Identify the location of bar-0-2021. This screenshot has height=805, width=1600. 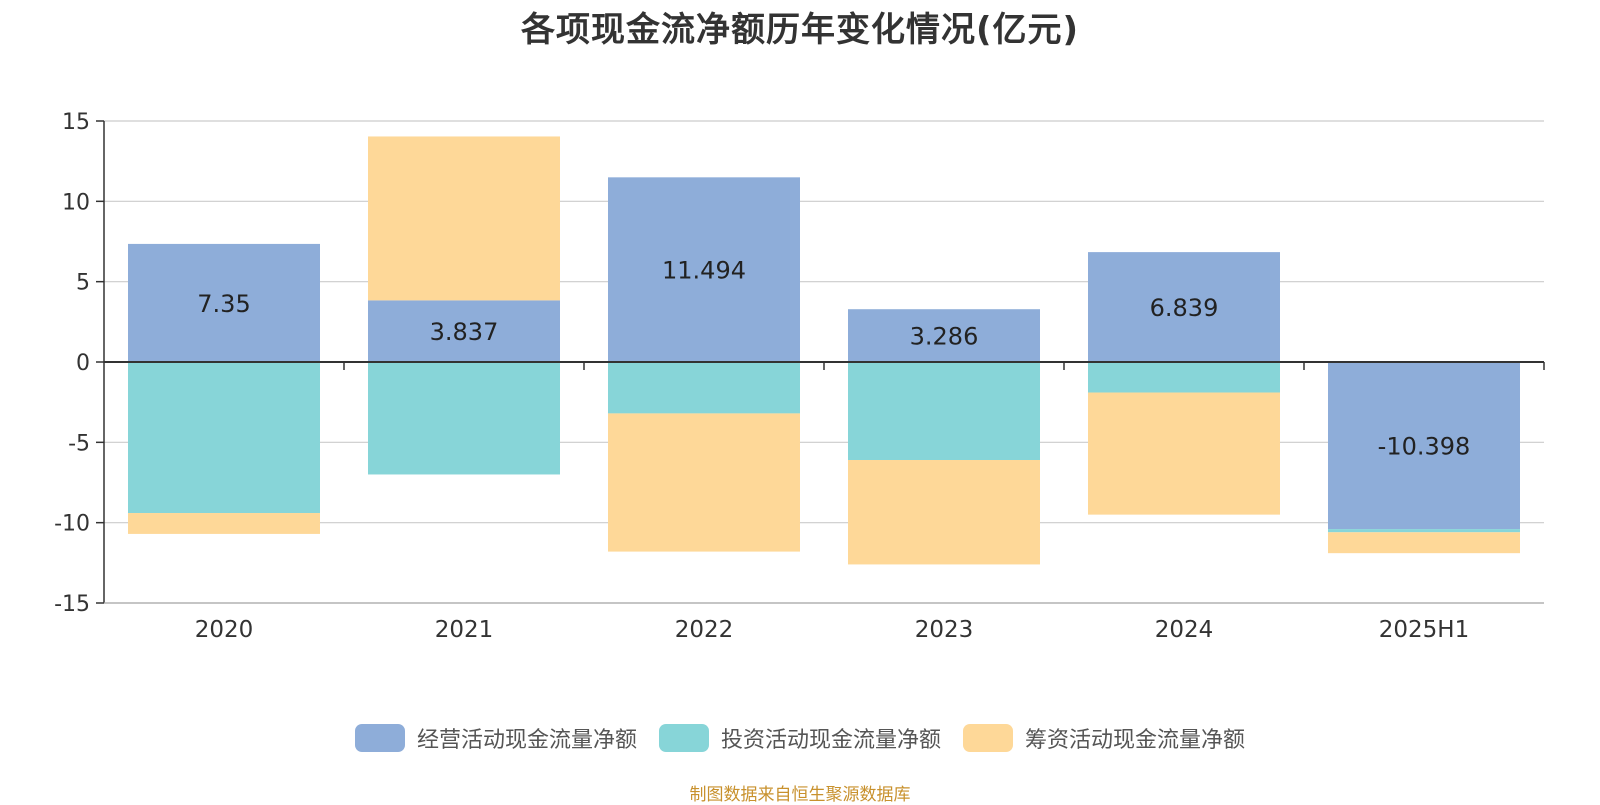
(464, 331).